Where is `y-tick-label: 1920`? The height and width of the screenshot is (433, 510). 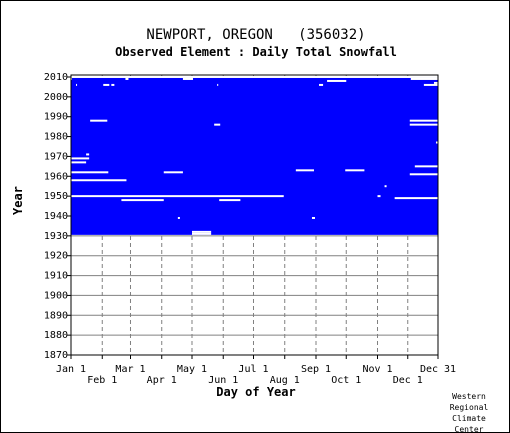 y-tick-label: 1920 is located at coordinates (56, 256).